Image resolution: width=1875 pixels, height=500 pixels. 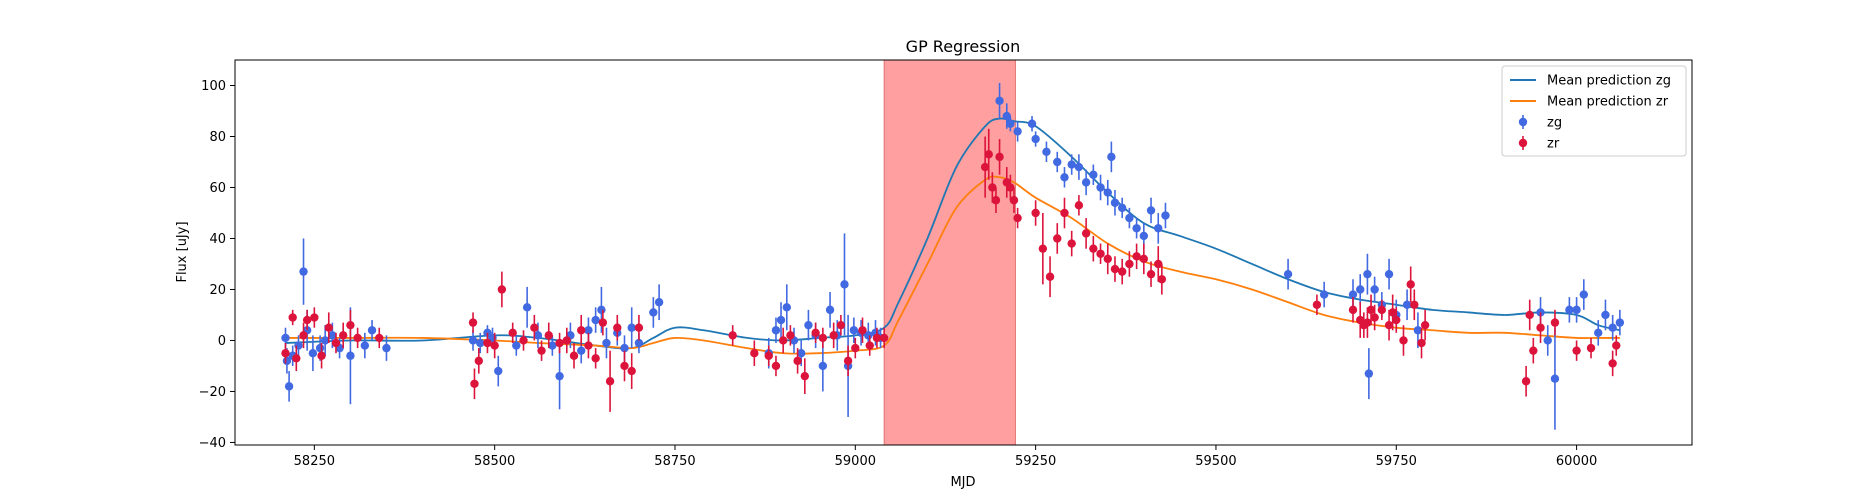 What do you see at coordinates (945, 457) in the screenshot?
I see `x-axis: 58250 58500 58750 59000 59250 59500 59750 60000` at bounding box center [945, 457].